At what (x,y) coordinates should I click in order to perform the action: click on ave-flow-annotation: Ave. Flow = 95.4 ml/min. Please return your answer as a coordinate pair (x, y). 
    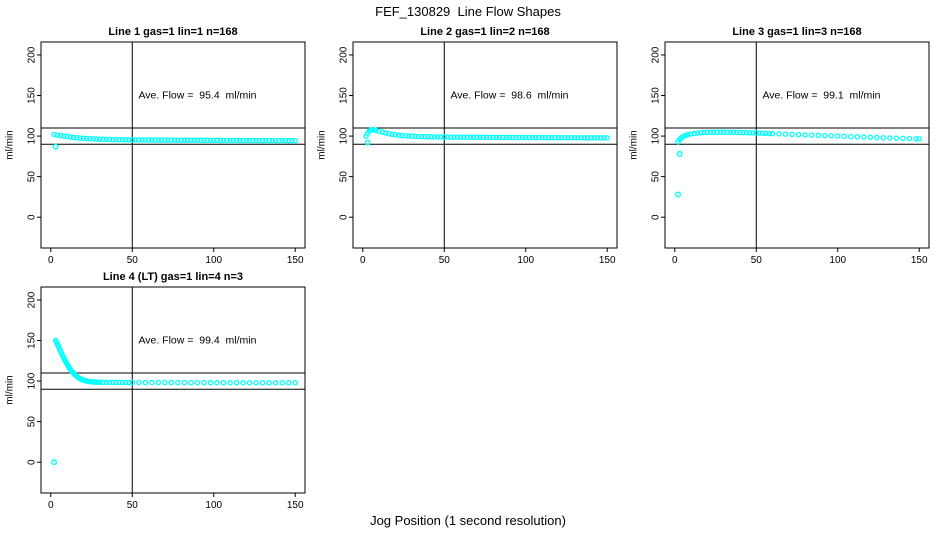
    Looking at the image, I should click on (197, 96).